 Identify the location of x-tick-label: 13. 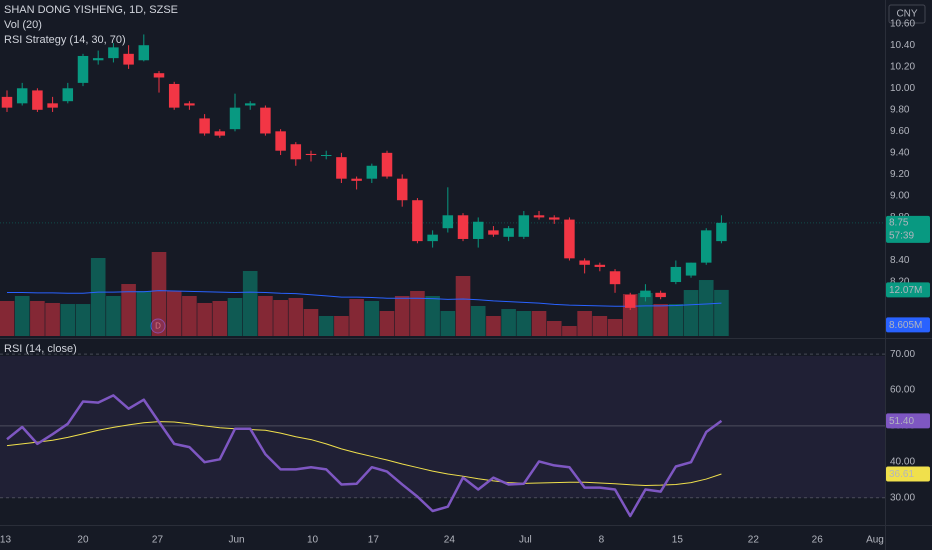
(5, 540).